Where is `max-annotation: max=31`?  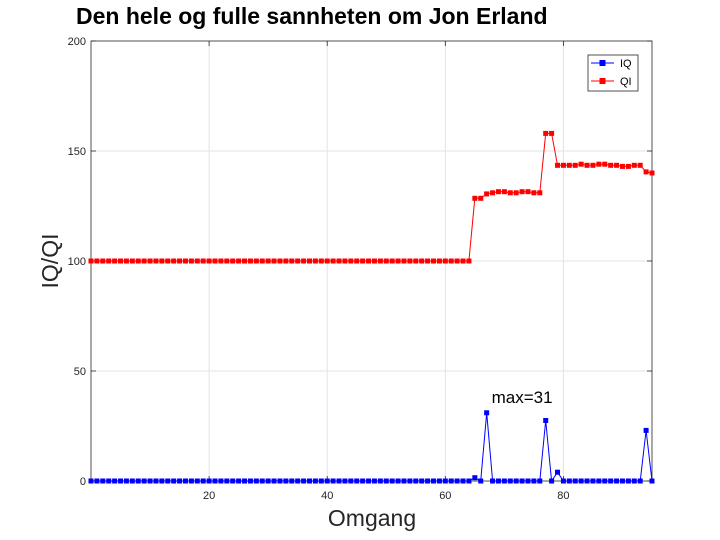 max-annotation: max=31 is located at coordinates (522, 397).